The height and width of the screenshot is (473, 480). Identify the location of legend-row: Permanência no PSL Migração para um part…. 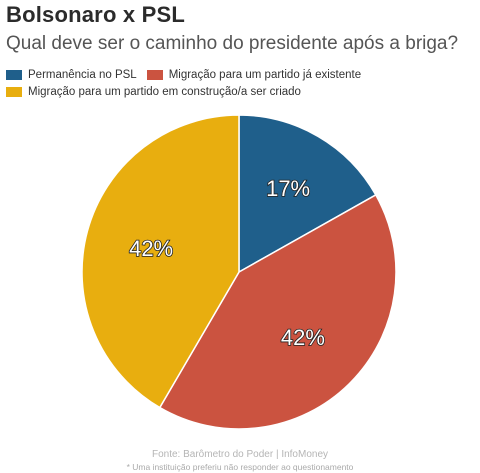
(241, 75).